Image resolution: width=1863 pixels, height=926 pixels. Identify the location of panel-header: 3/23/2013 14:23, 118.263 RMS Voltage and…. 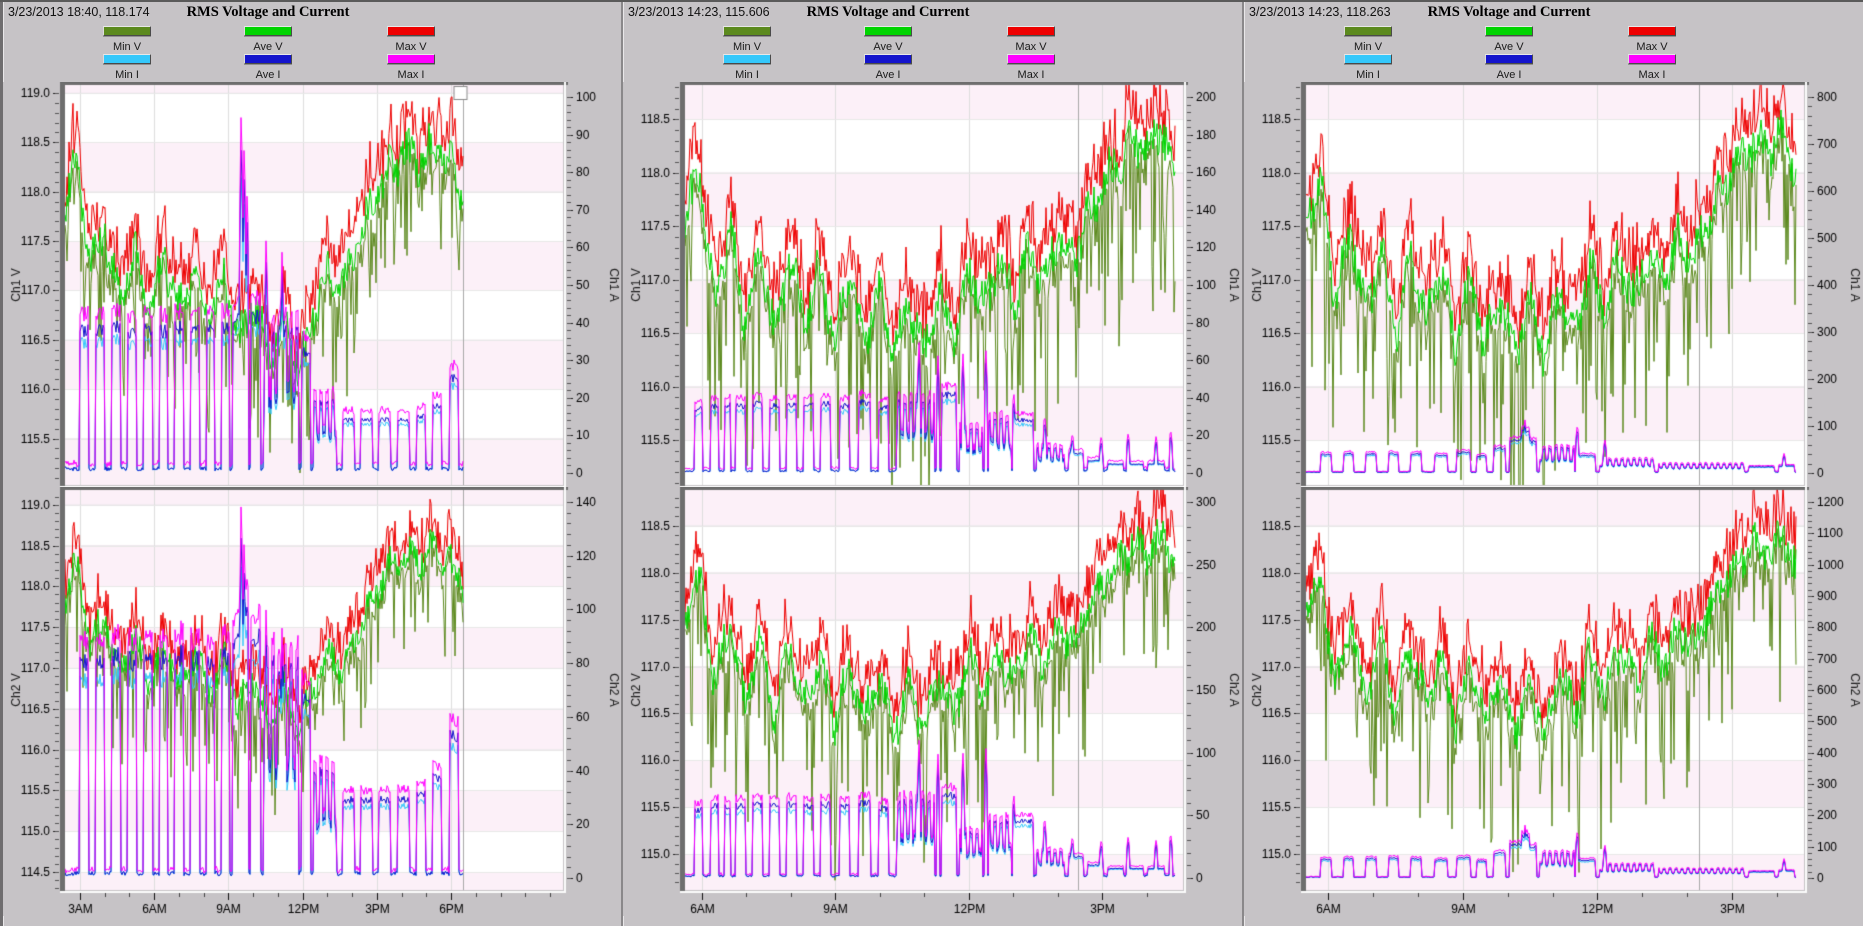
(1553, 13).